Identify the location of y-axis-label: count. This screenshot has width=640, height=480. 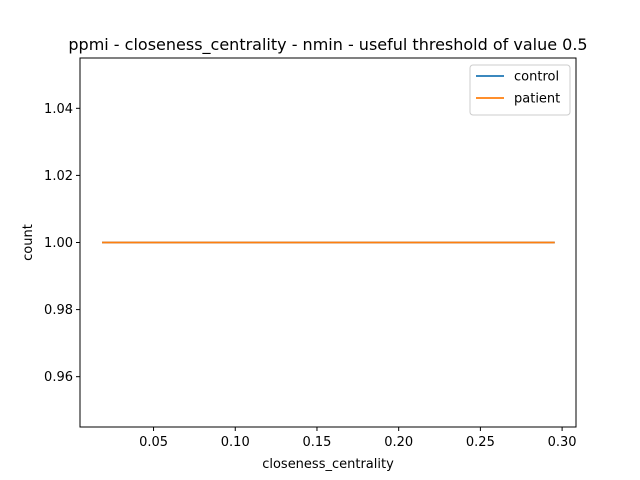
(28, 242).